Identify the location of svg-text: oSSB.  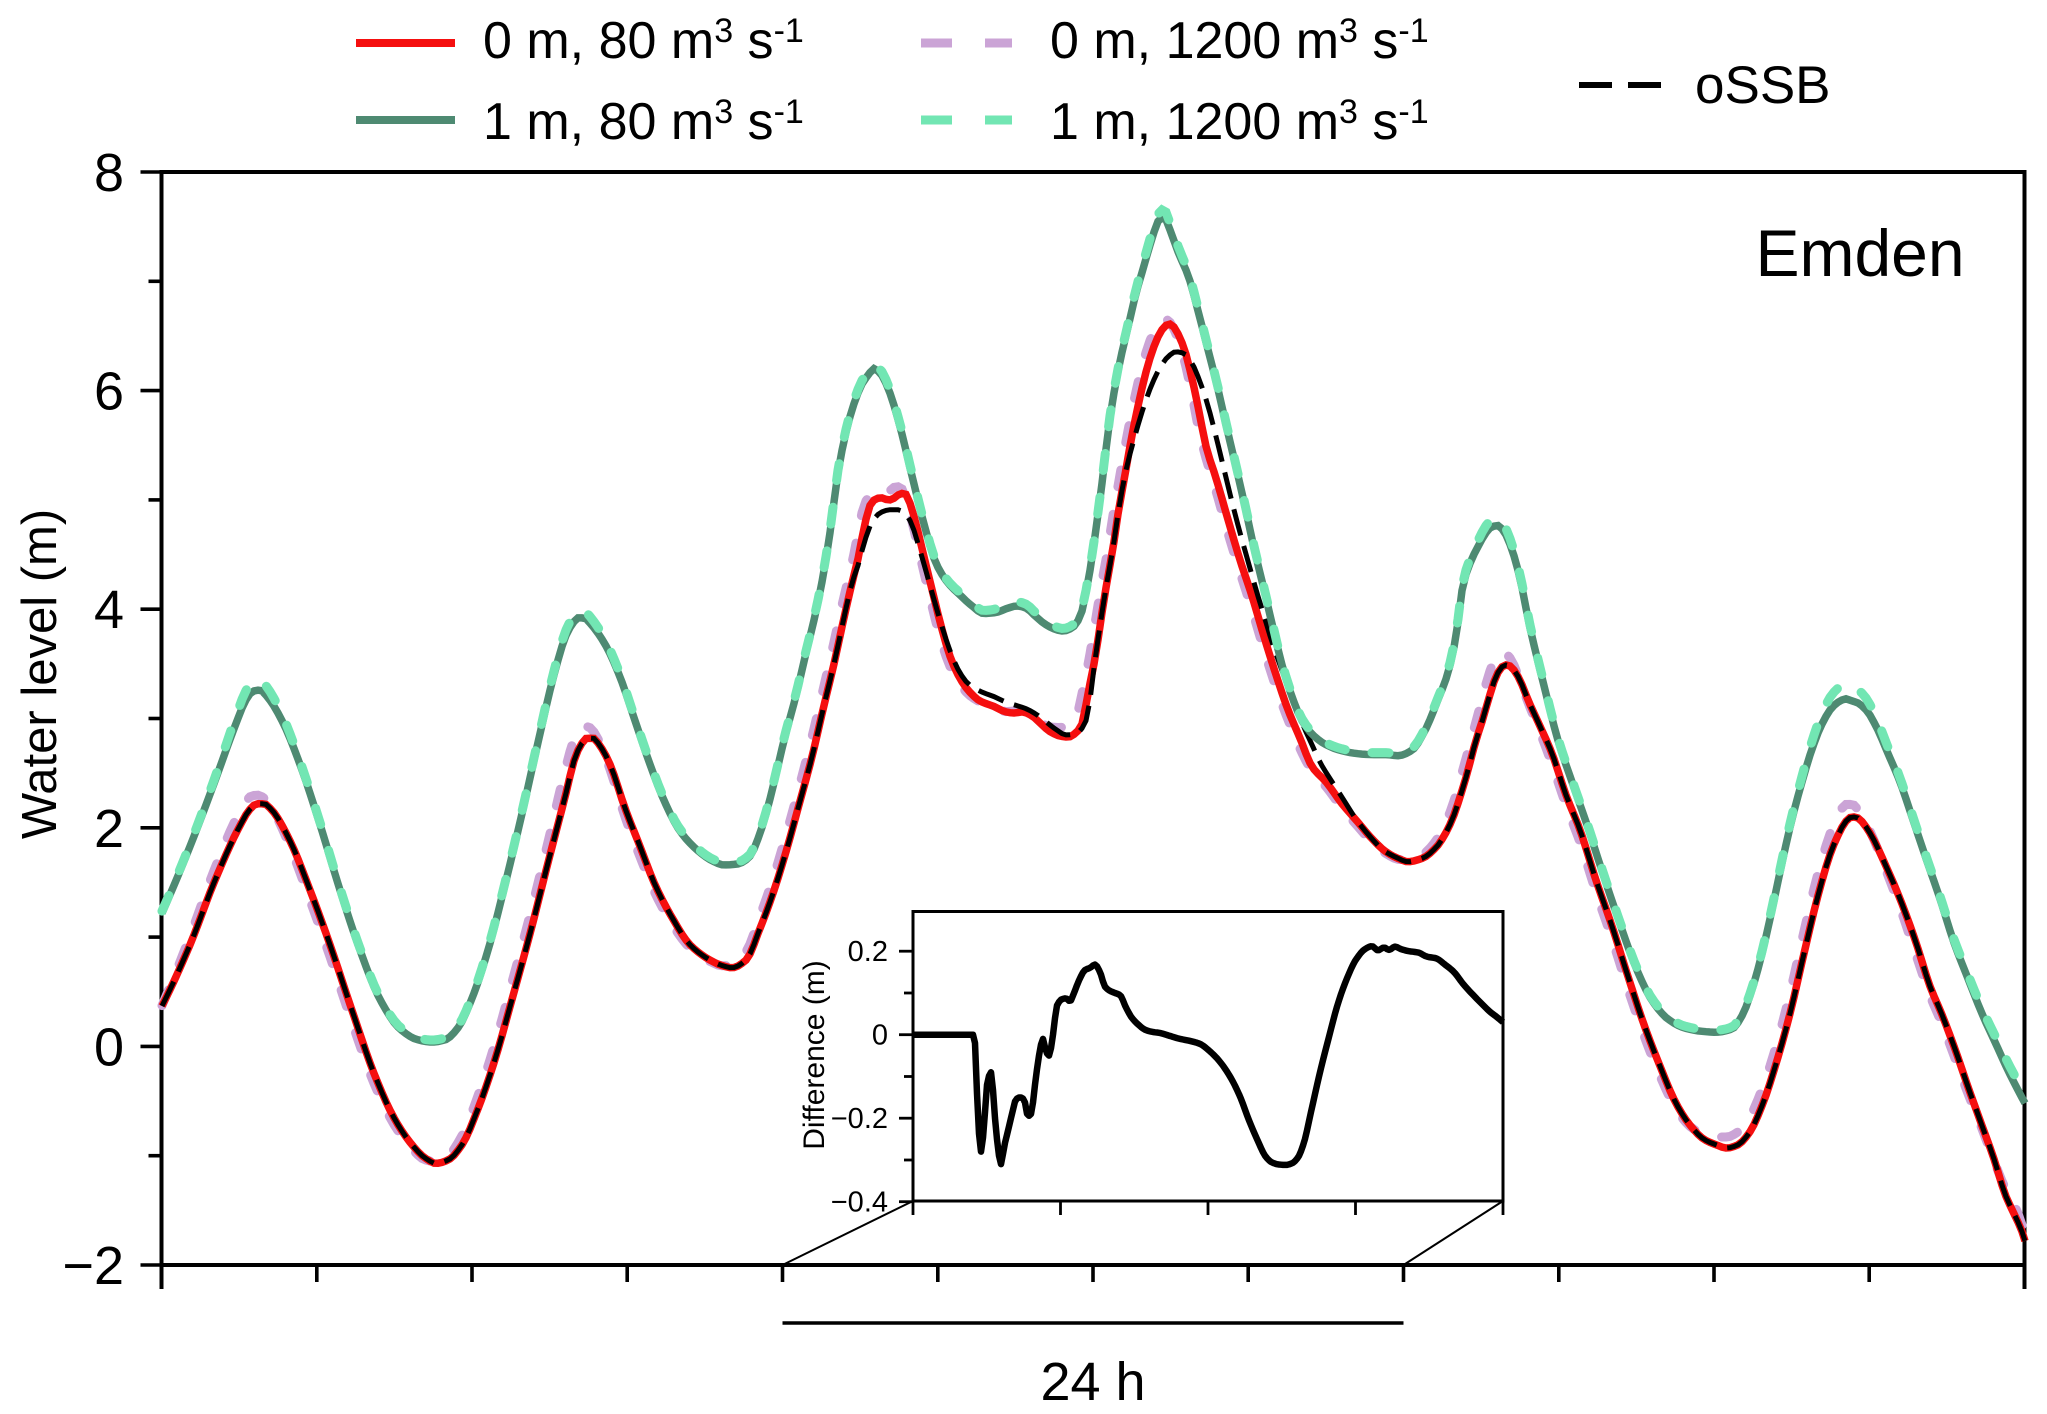
(1763, 85).